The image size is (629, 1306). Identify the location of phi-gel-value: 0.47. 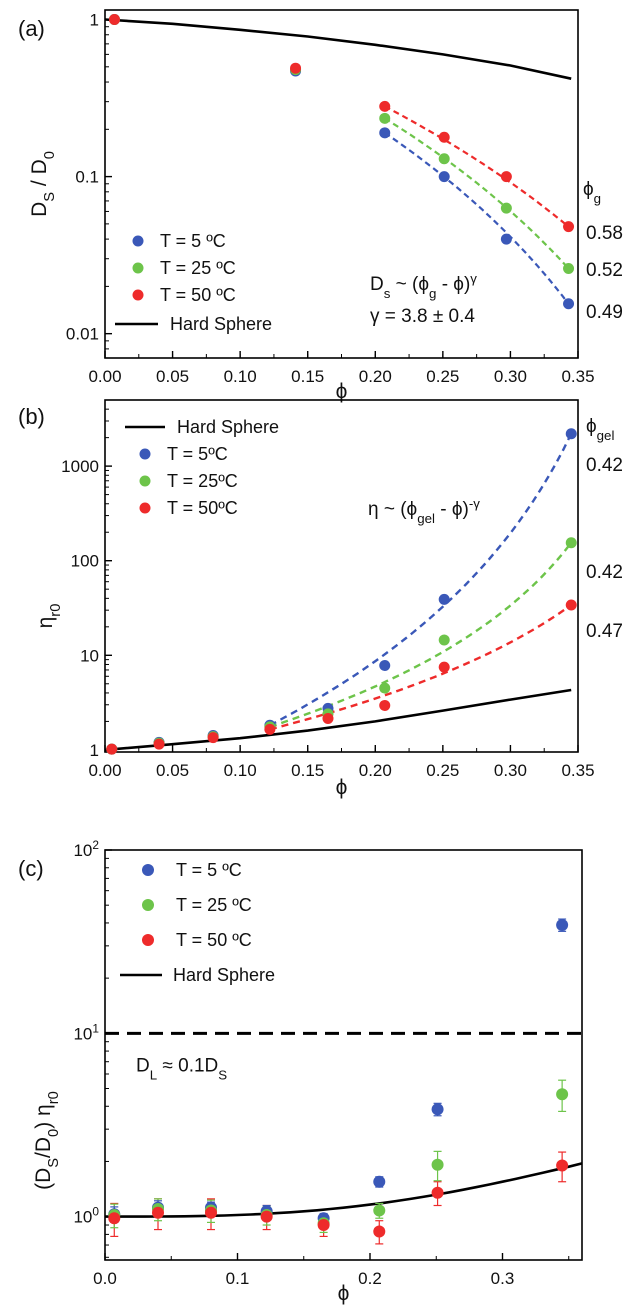
(604, 631).